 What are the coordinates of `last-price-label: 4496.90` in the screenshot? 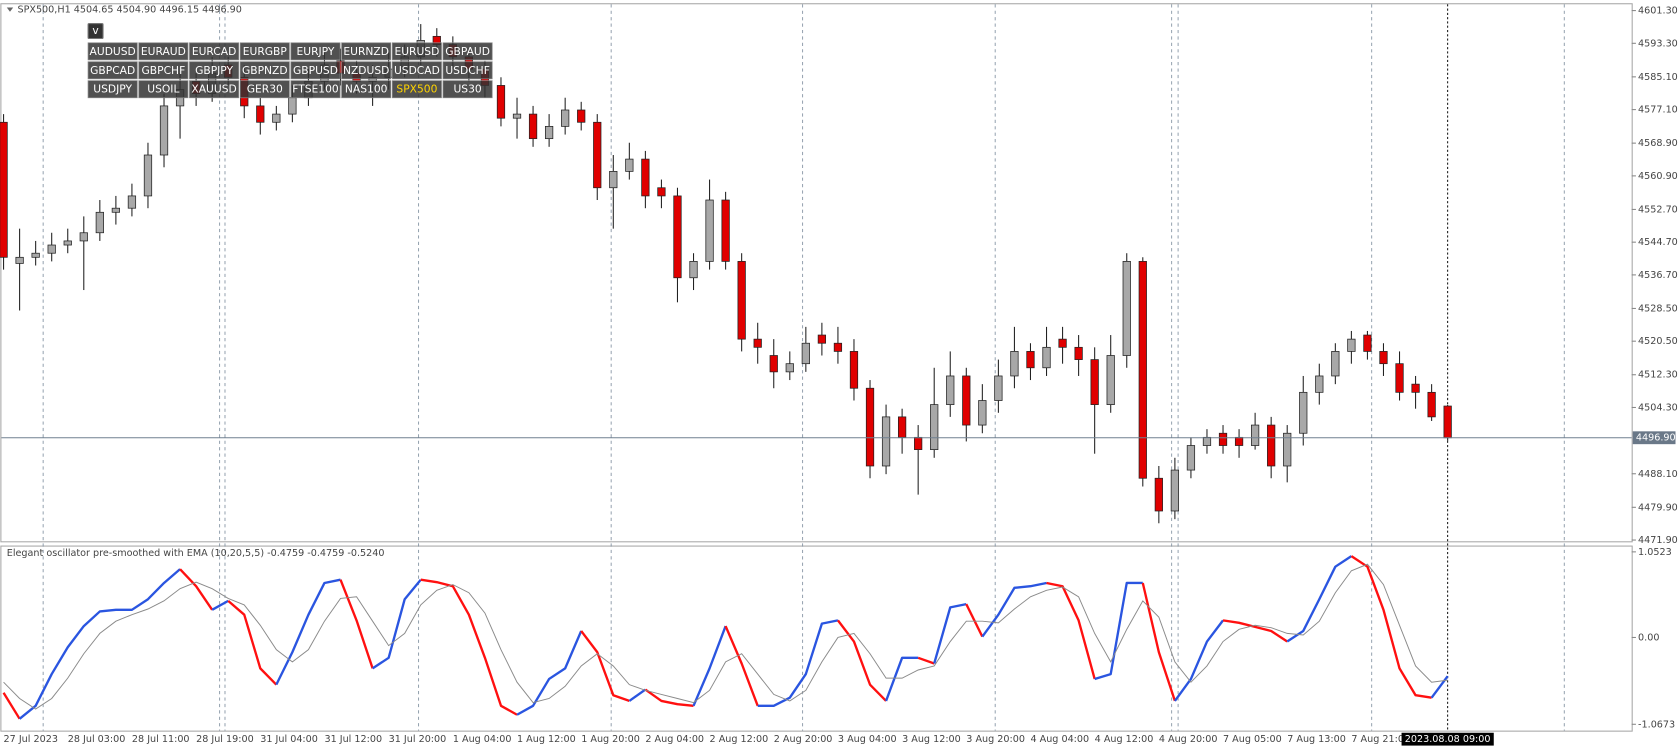 It's located at (1656, 438).